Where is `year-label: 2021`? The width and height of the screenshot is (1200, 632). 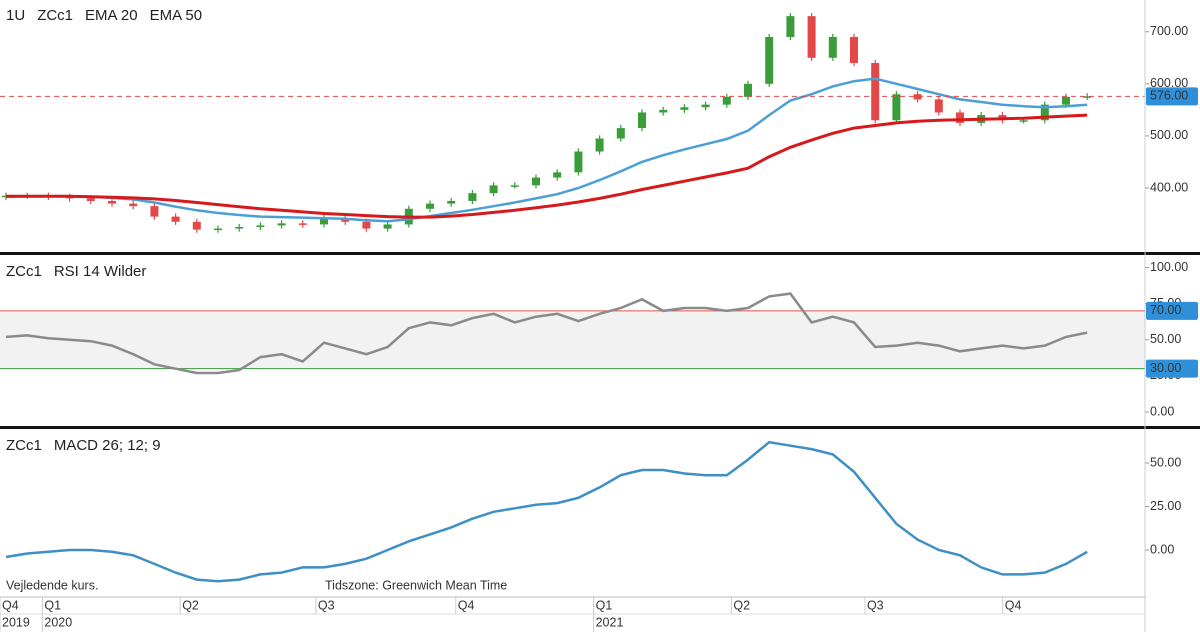
year-label: 2021 is located at coordinates (610, 622).